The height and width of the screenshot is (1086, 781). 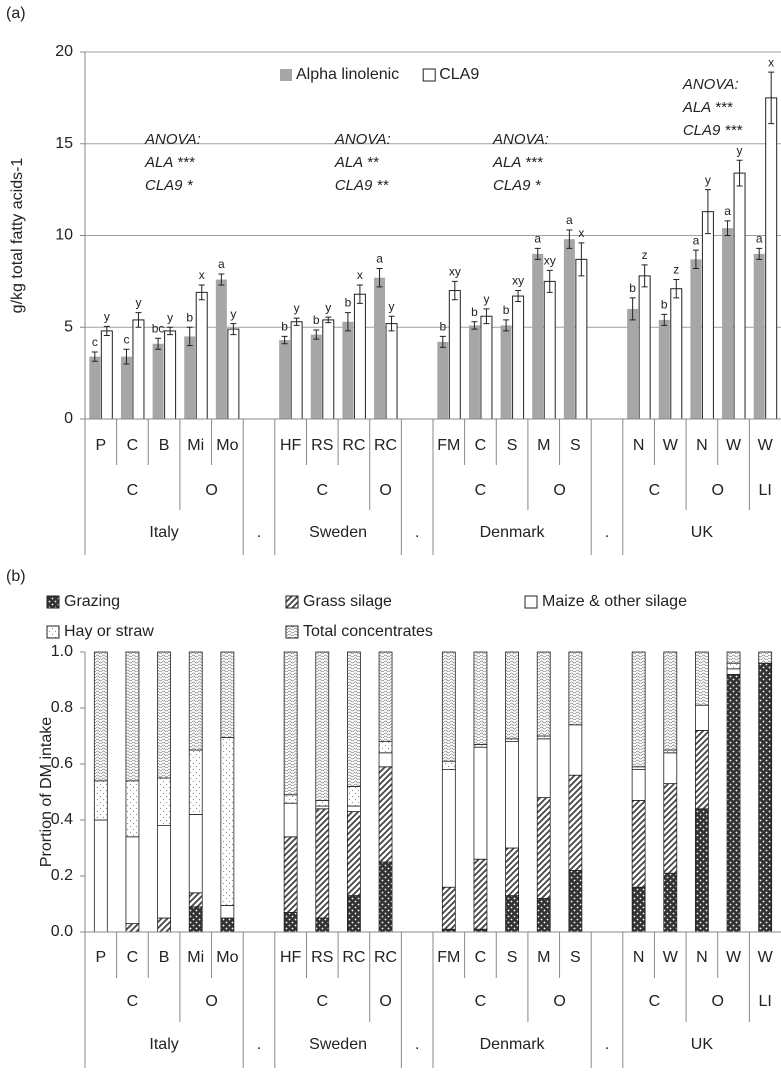 I want to click on x-tick-label: B, so click(x=164, y=957).